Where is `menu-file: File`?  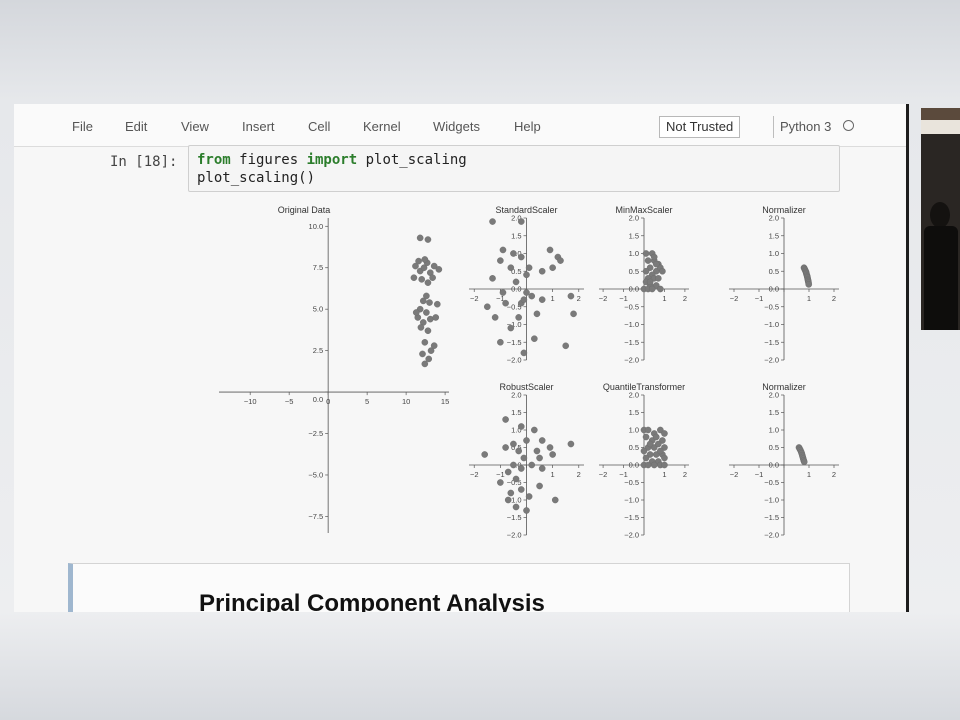 menu-file: File is located at coordinates (82, 126).